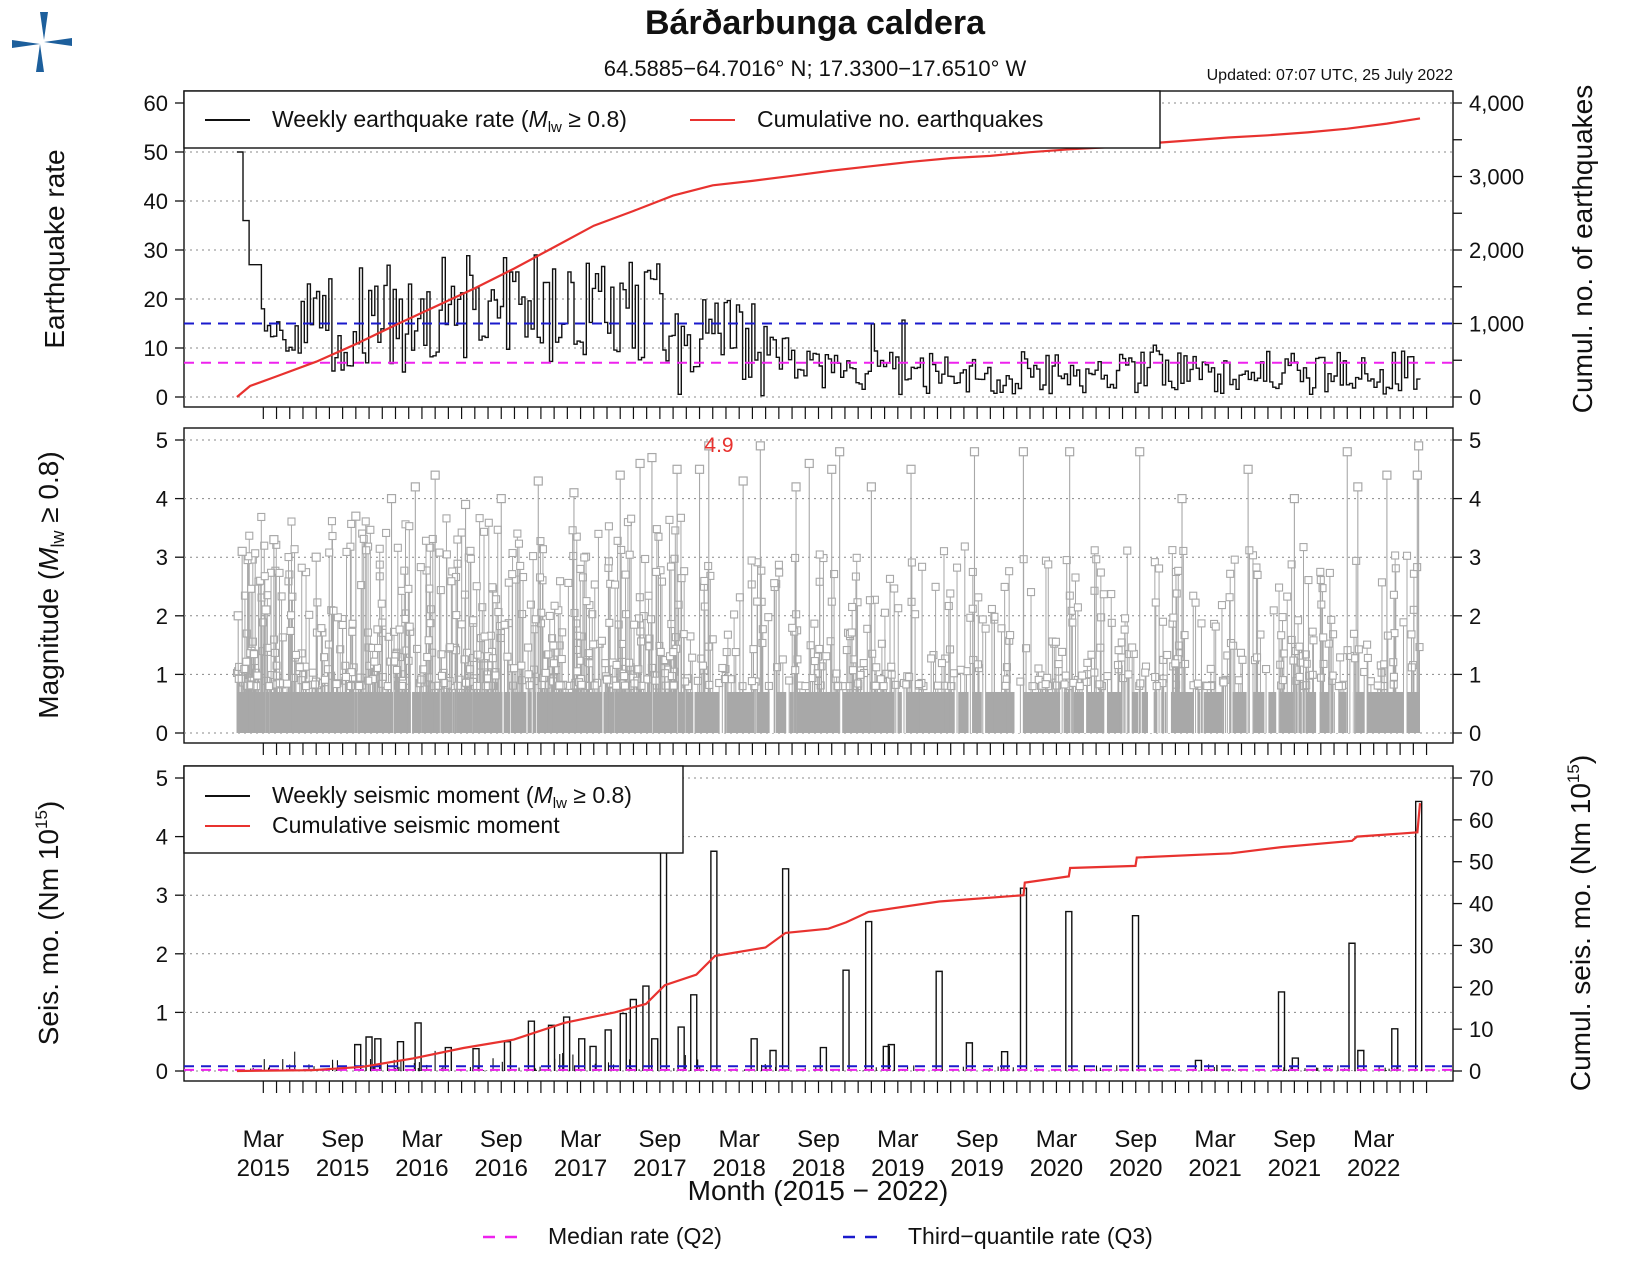 The height and width of the screenshot is (1276, 1640). What do you see at coordinates (1481, 1029) in the screenshot?
I see `moment-y2-tick-label: 10` at bounding box center [1481, 1029].